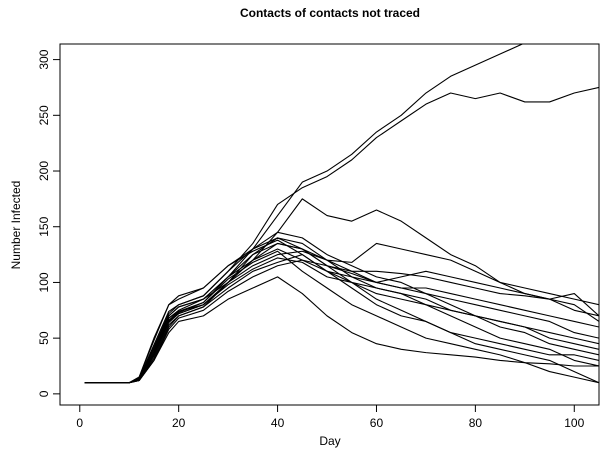 Image resolution: width=600 pixels, height=451 pixels. What do you see at coordinates (79, 423) in the screenshot?
I see `x-tick-label: 0` at bounding box center [79, 423].